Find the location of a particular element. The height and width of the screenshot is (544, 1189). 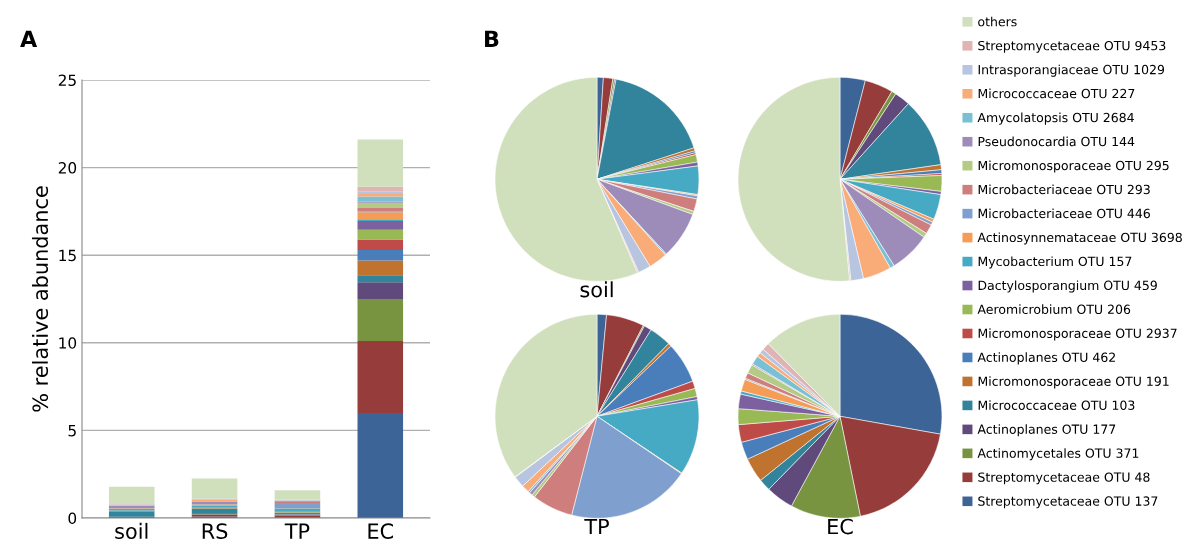

legend-label: Streptomycetaceae OTU 137 is located at coordinates (1068, 502).